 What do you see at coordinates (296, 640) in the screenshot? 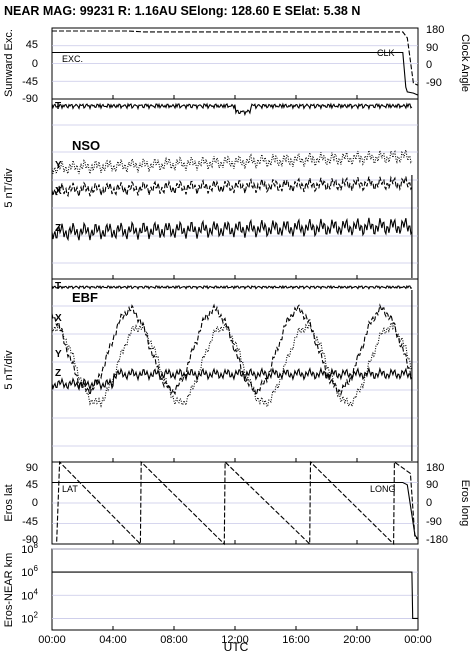
I see `x-tick-label: 16:00` at bounding box center [296, 640].